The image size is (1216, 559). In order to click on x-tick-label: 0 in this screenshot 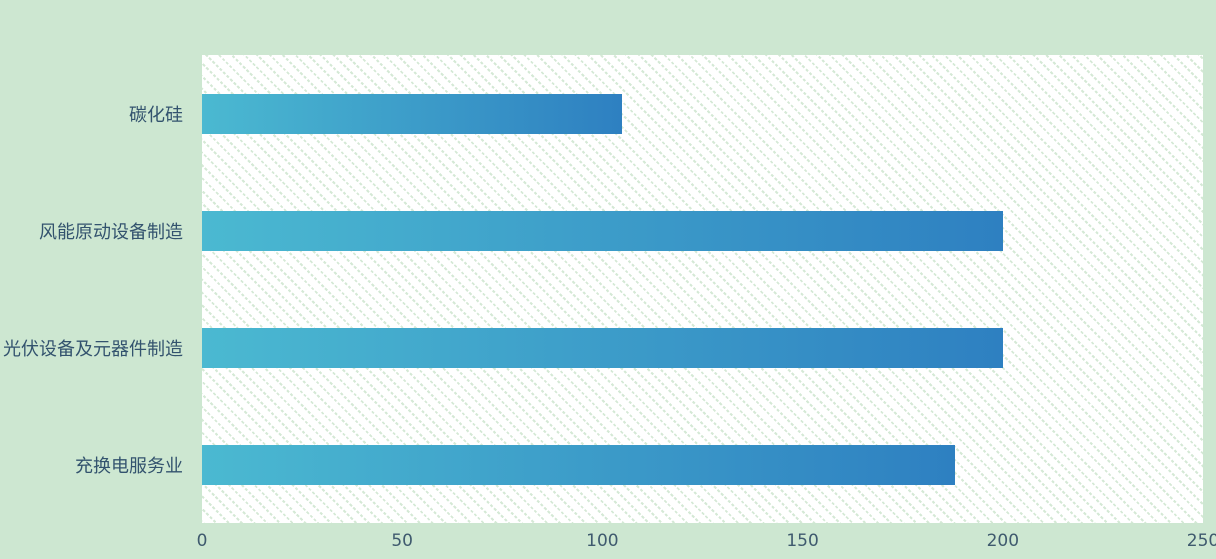, I will do `click(202, 541)`.